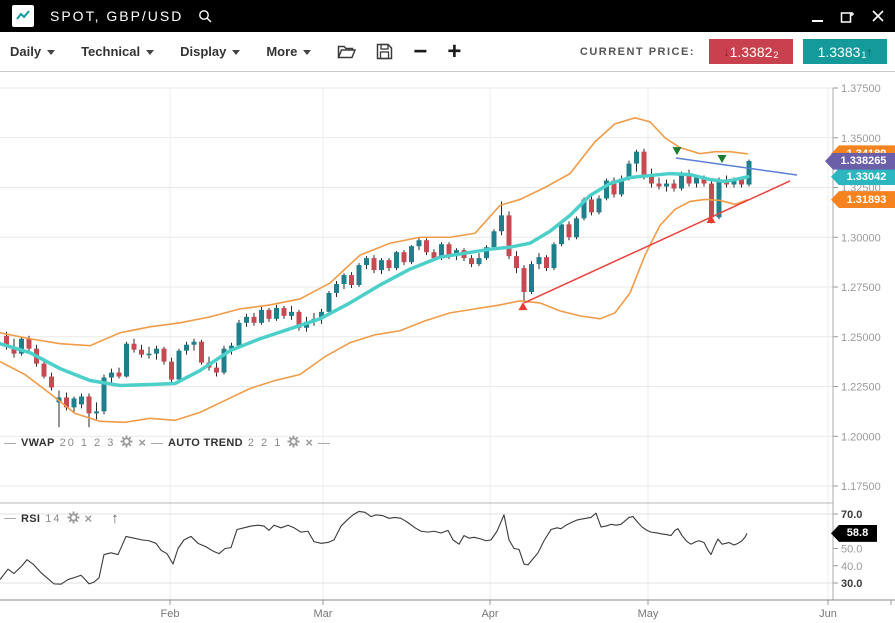 The width and height of the screenshot is (895, 623). I want to click on rsi-collapse-arrow-icon: ↑, so click(115, 518).